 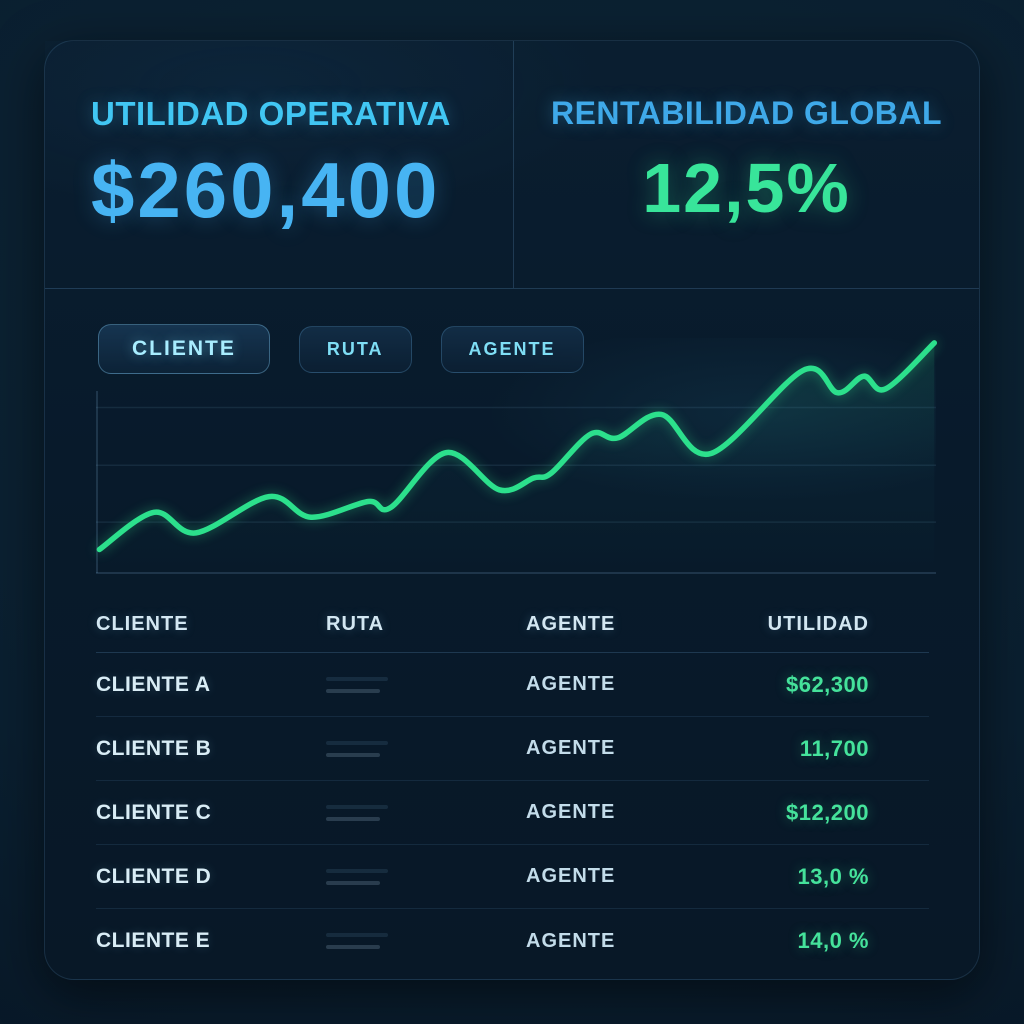 What do you see at coordinates (833, 876) in the screenshot?
I see `cell-utilidad: 13,0 %` at bounding box center [833, 876].